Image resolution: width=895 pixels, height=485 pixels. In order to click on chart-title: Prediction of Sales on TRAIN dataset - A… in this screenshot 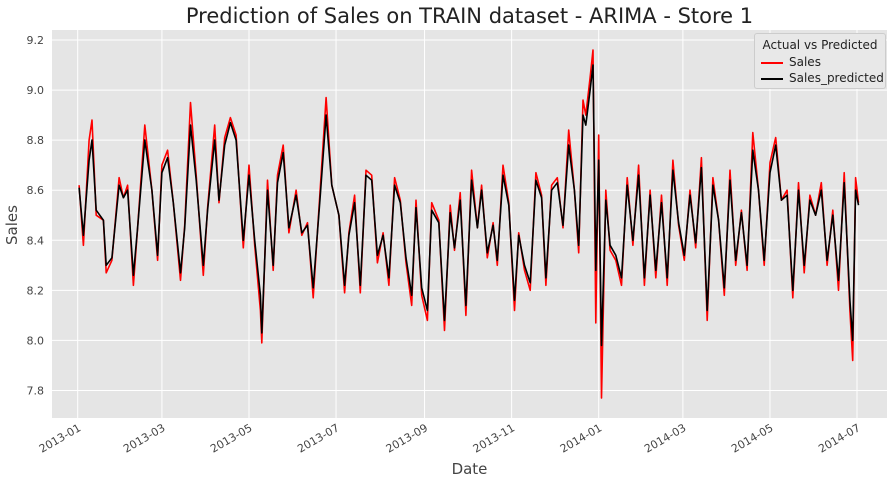, I will do `click(469, 16)`.